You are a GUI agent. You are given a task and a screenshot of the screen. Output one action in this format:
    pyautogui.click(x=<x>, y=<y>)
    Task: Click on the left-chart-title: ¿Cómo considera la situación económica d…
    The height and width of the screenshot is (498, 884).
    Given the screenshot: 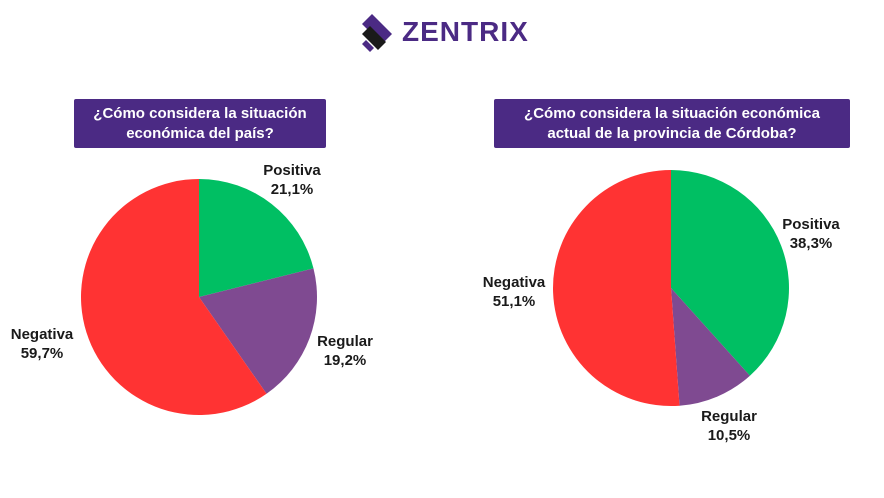 What is the action you would take?
    pyautogui.click(x=200, y=123)
    